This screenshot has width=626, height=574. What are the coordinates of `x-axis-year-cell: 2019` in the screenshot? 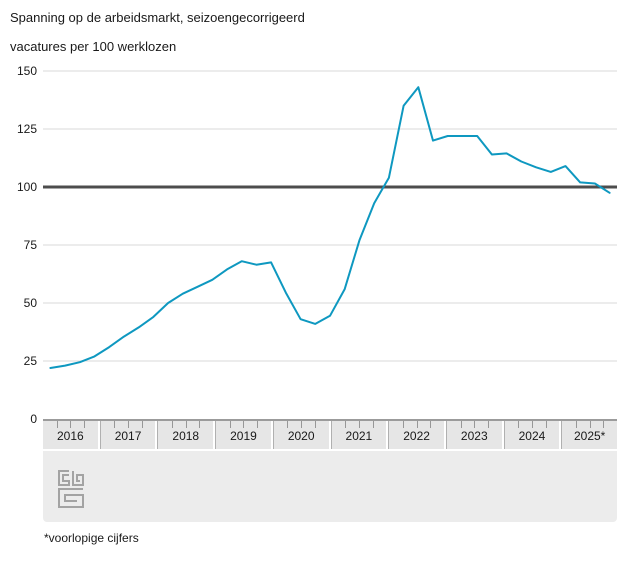 It's located at (243, 435).